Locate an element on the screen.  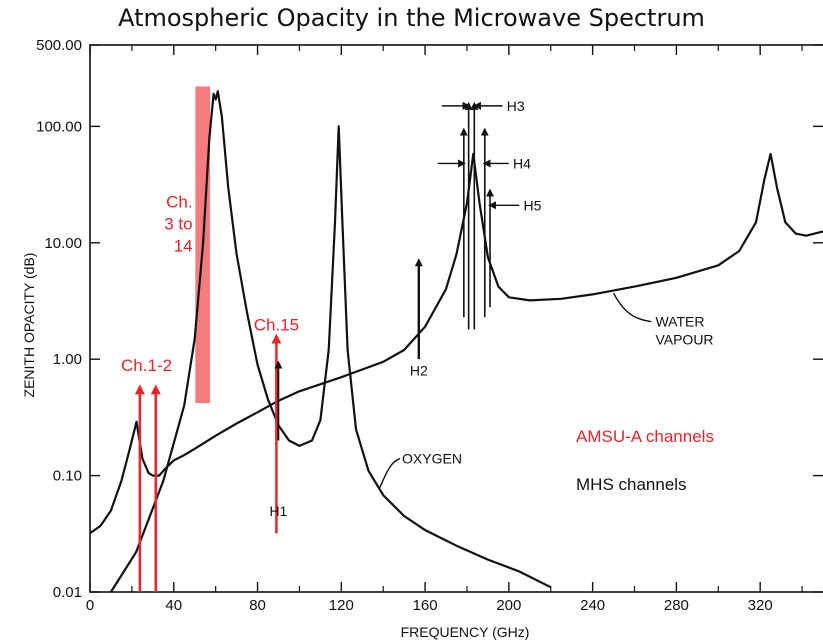
h4-label: H4 is located at coordinates (522, 163).